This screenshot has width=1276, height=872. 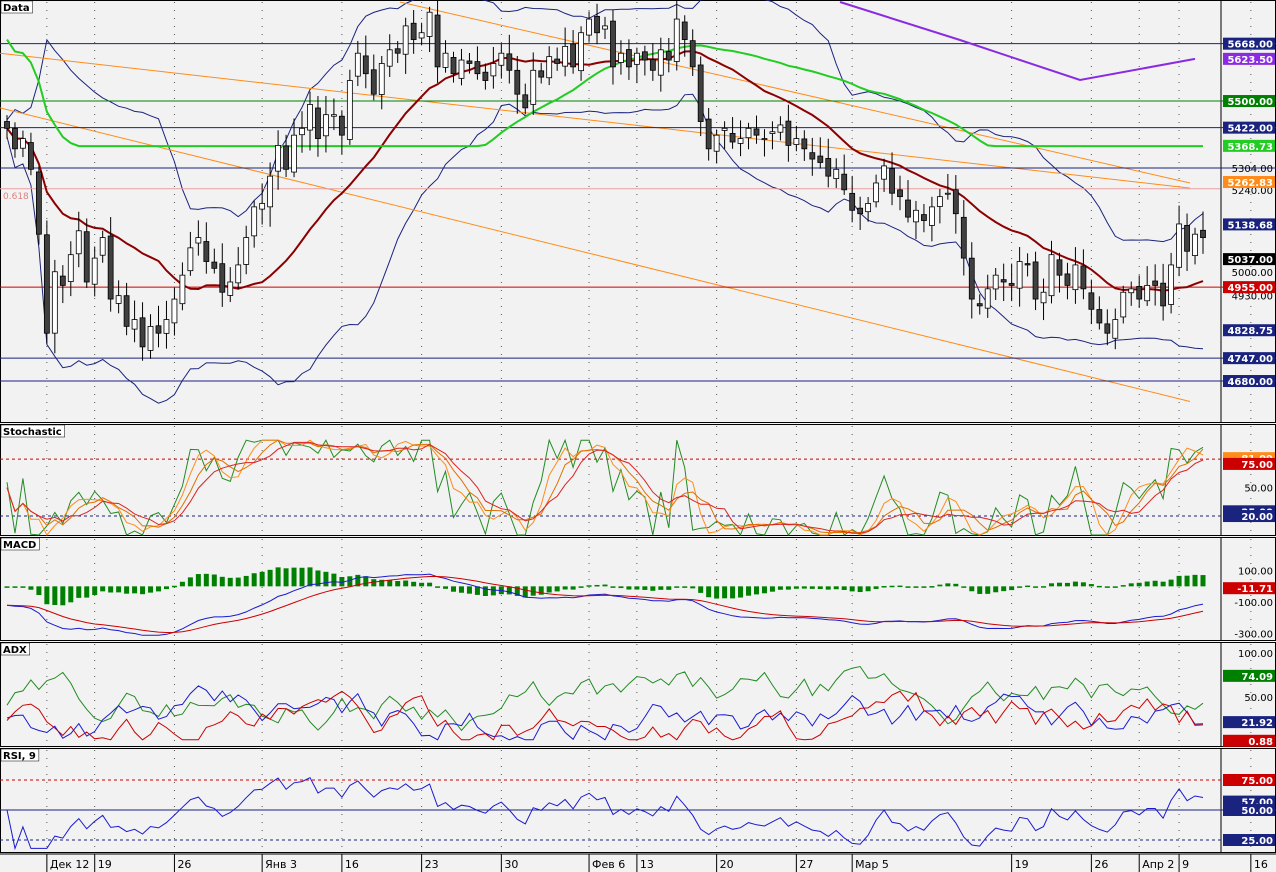 I want to click on axis-tick-label: 100.00, so click(x=1255, y=654).